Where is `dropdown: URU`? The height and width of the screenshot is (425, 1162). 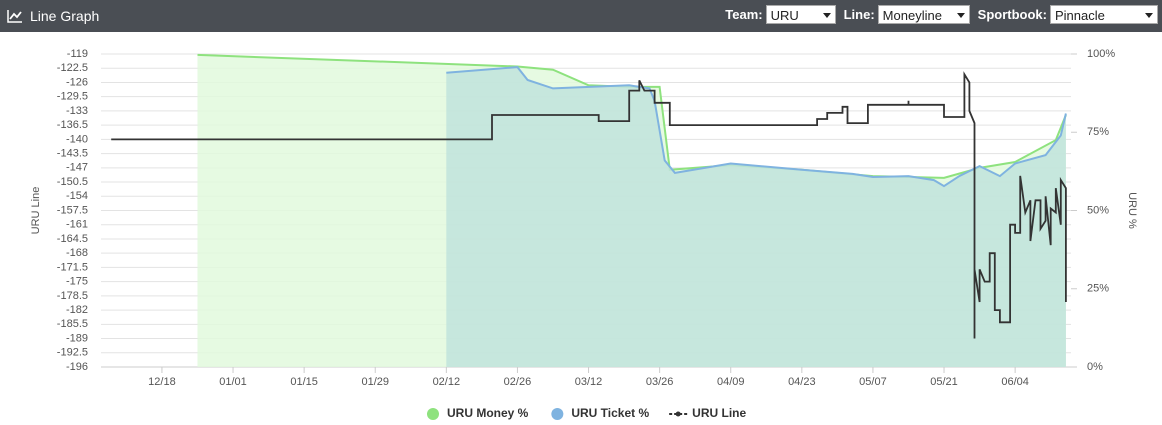 dropdown: URU is located at coordinates (800, 14).